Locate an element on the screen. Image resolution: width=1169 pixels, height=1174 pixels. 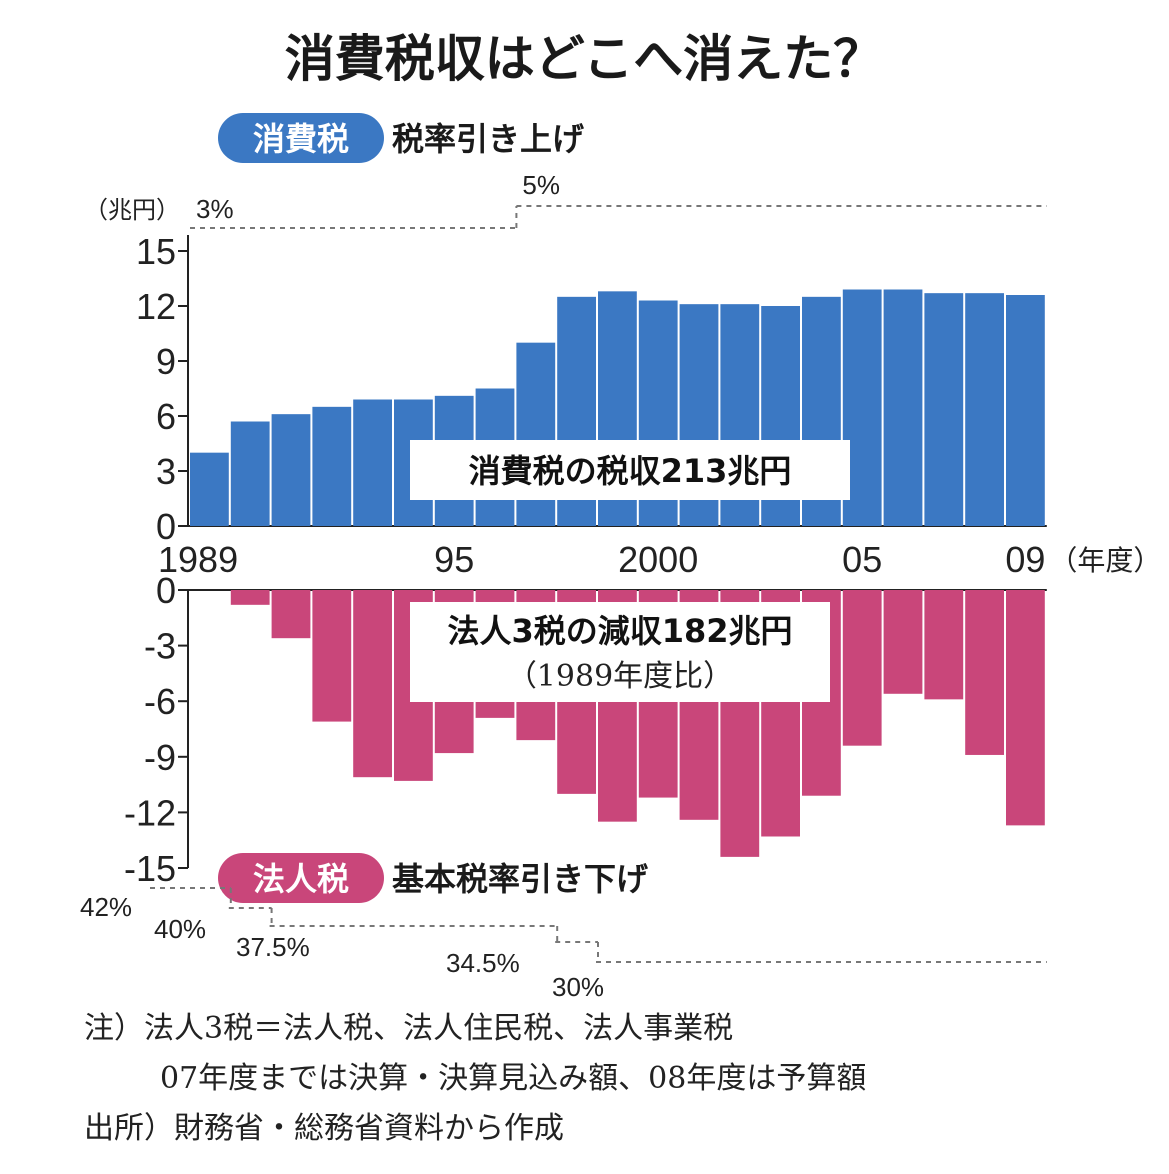
consumption-tax-annotation: 消費税の税収213兆円 is located at coordinates (630, 470).